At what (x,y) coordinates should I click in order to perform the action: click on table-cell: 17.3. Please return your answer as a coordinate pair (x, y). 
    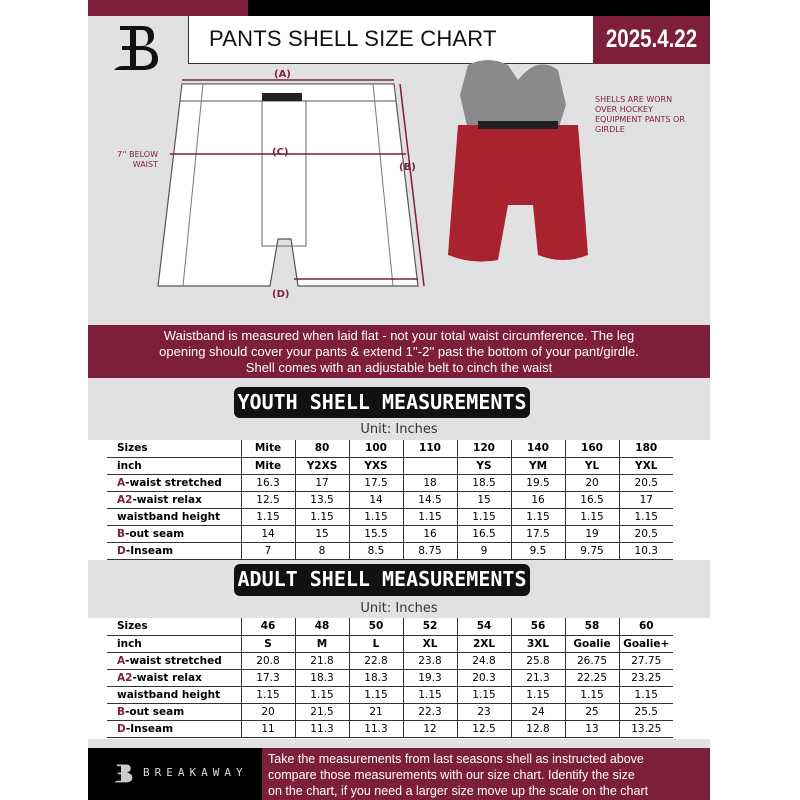
    Looking at the image, I should click on (267, 678).